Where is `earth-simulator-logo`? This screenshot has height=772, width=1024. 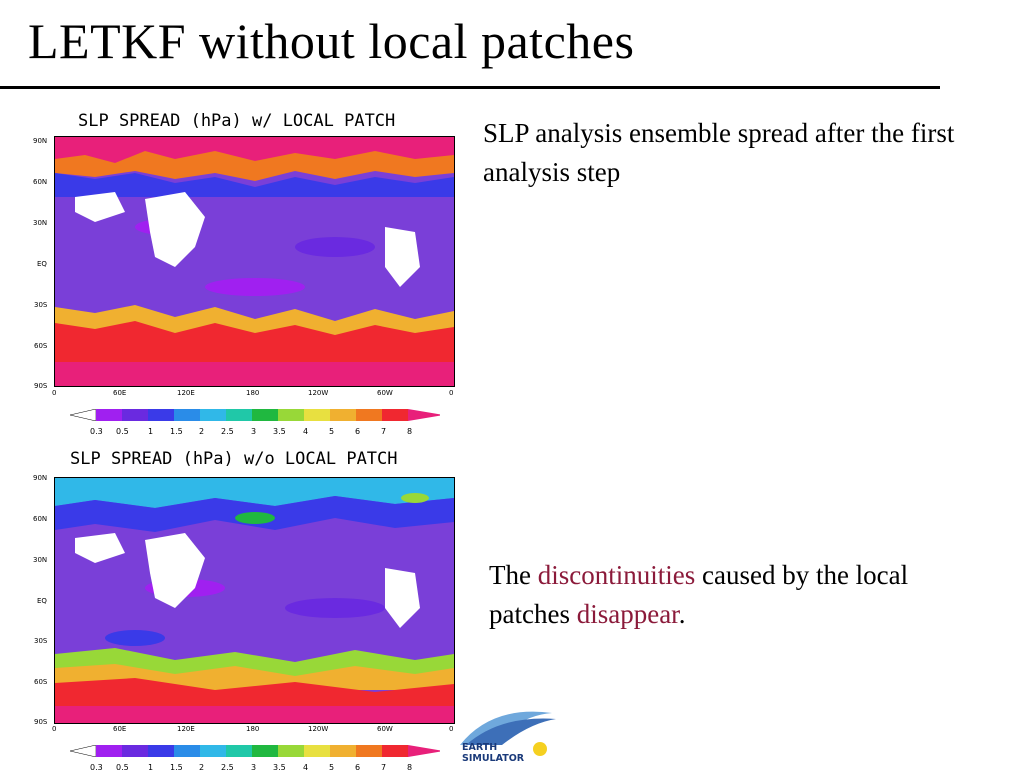
earth-simulator-logo is located at coordinates (508, 733).